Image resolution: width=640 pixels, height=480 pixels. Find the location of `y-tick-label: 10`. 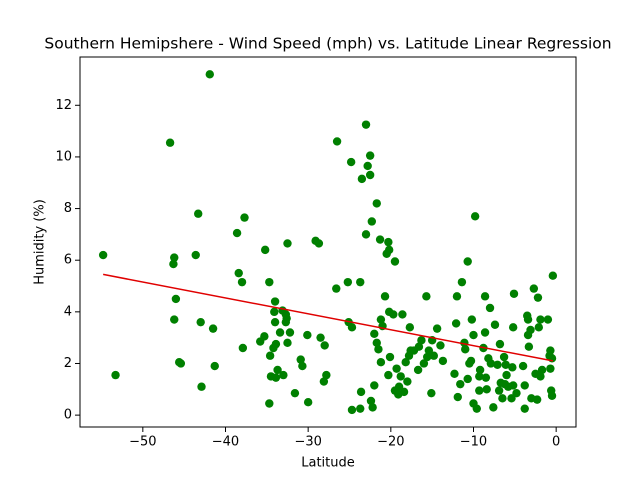

y-tick-label: 10 is located at coordinates (63, 156).